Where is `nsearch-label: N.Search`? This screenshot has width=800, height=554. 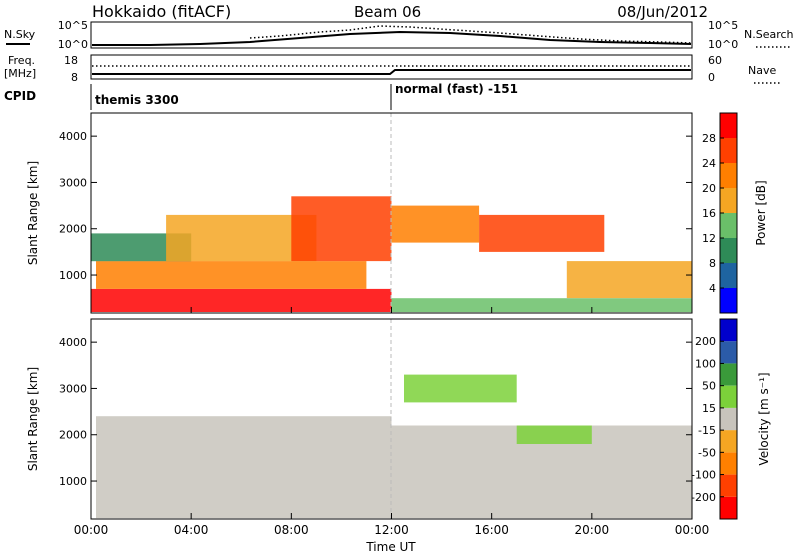
nsearch-label: N.Search is located at coordinates (769, 34).